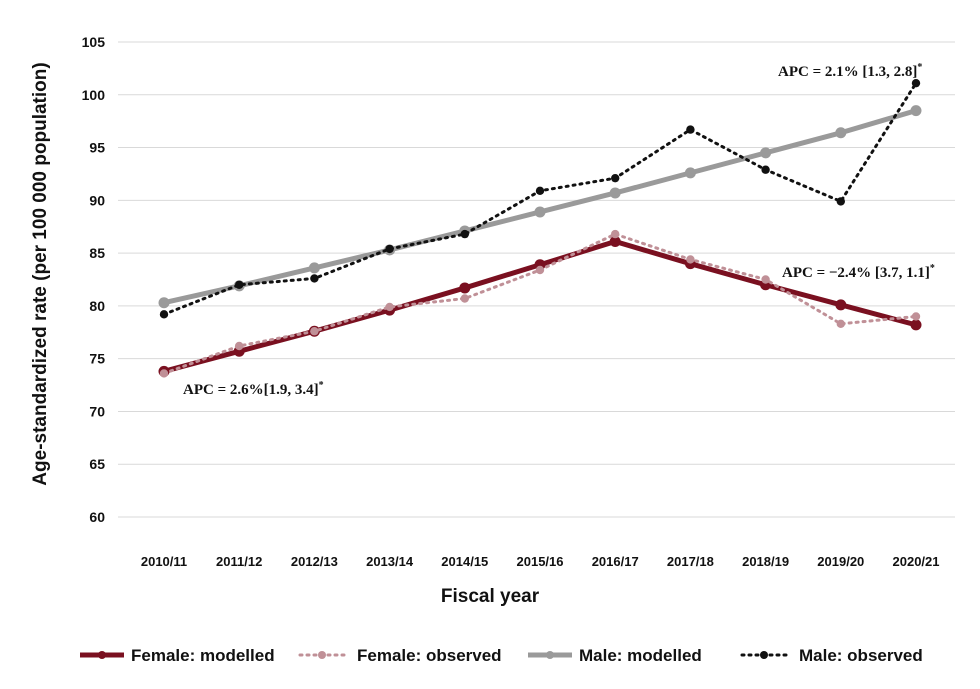 The width and height of the screenshot is (980, 689). What do you see at coordinates (97, 517) in the screenshot?
I see `y-tick-label: 60` at bounding box center [97, 517].